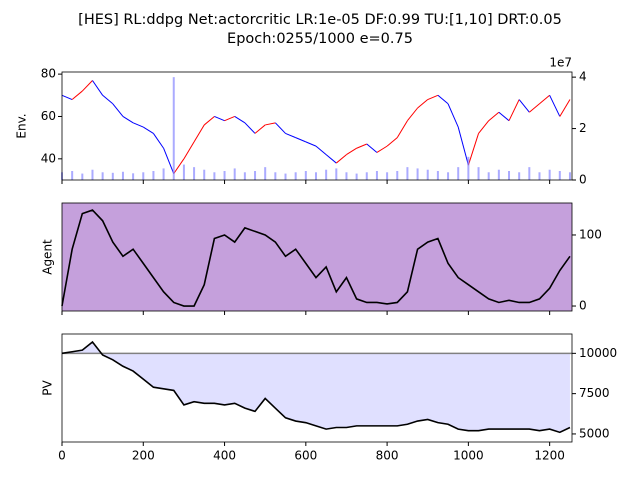 The image size is (640, 480). What do you see at coordinates (583, 77) in the screenshot?
I see `y2-tick-label: 4` at bounding box center [583, 77].